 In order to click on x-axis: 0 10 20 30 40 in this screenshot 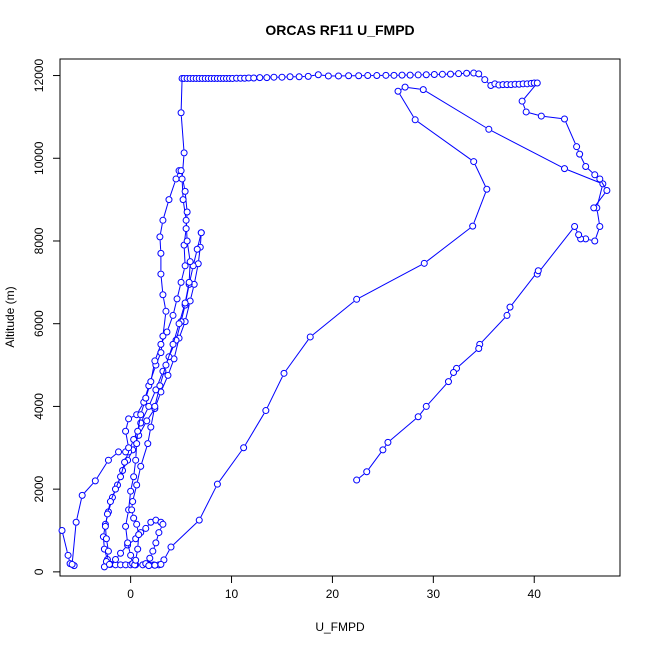, I will do `click(334, 588)`.